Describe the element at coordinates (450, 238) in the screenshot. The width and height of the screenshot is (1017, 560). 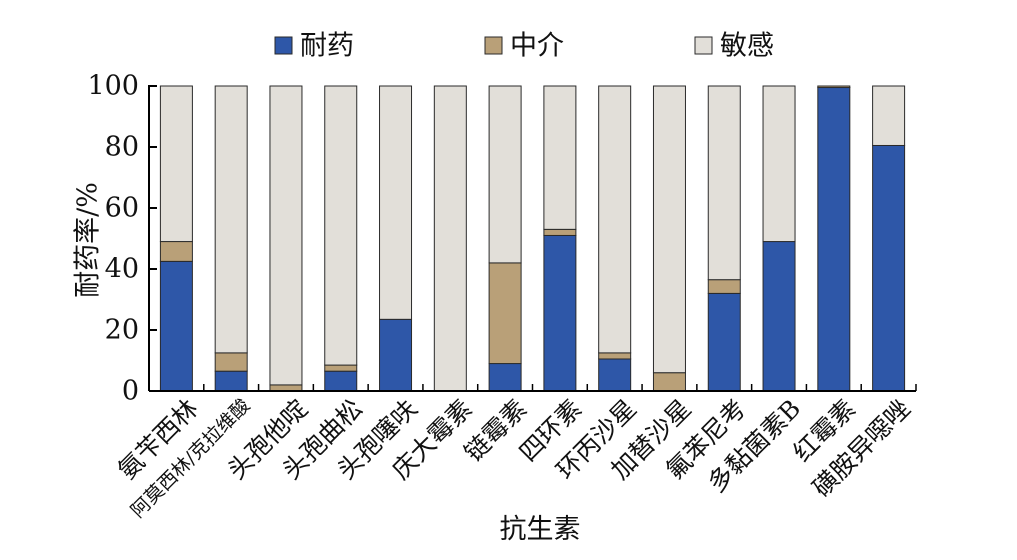
I see `bar-segment-庆大霉素-敏感` at that location.